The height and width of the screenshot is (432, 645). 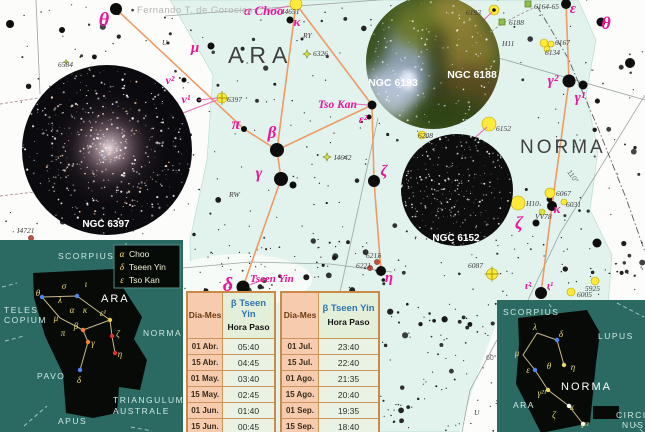 I want to click on catalog-number-label: H10, so click(x=532, y=203).